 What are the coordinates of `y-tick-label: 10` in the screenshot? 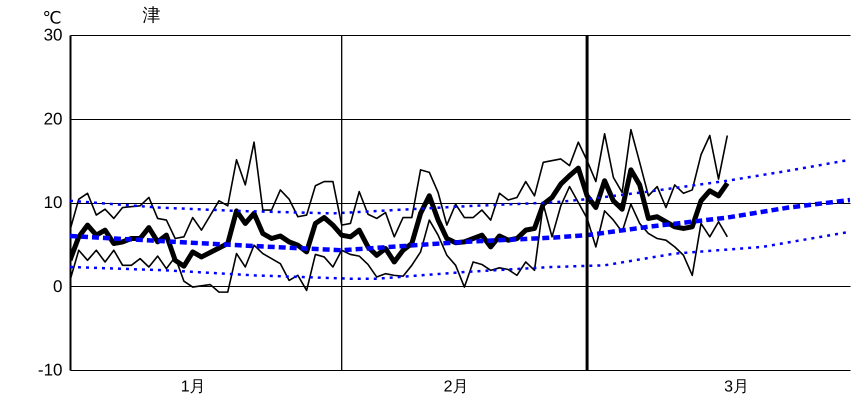 It's located at (53, 202).